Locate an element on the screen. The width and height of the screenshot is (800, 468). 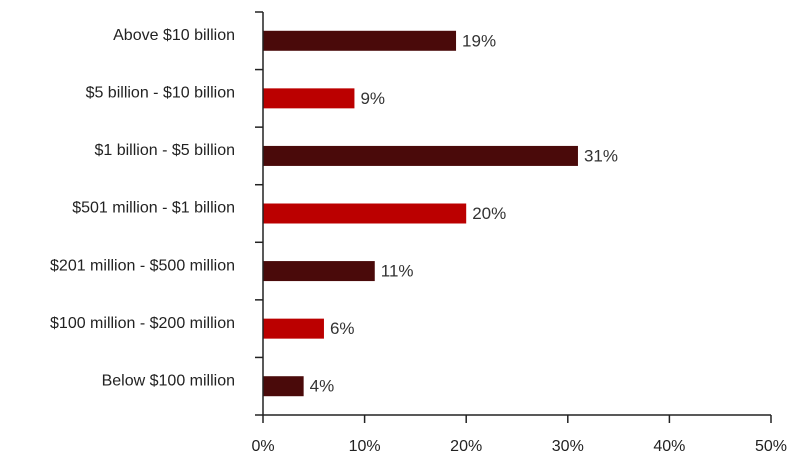
data-label: 6% is located at coordinates (342, 328).